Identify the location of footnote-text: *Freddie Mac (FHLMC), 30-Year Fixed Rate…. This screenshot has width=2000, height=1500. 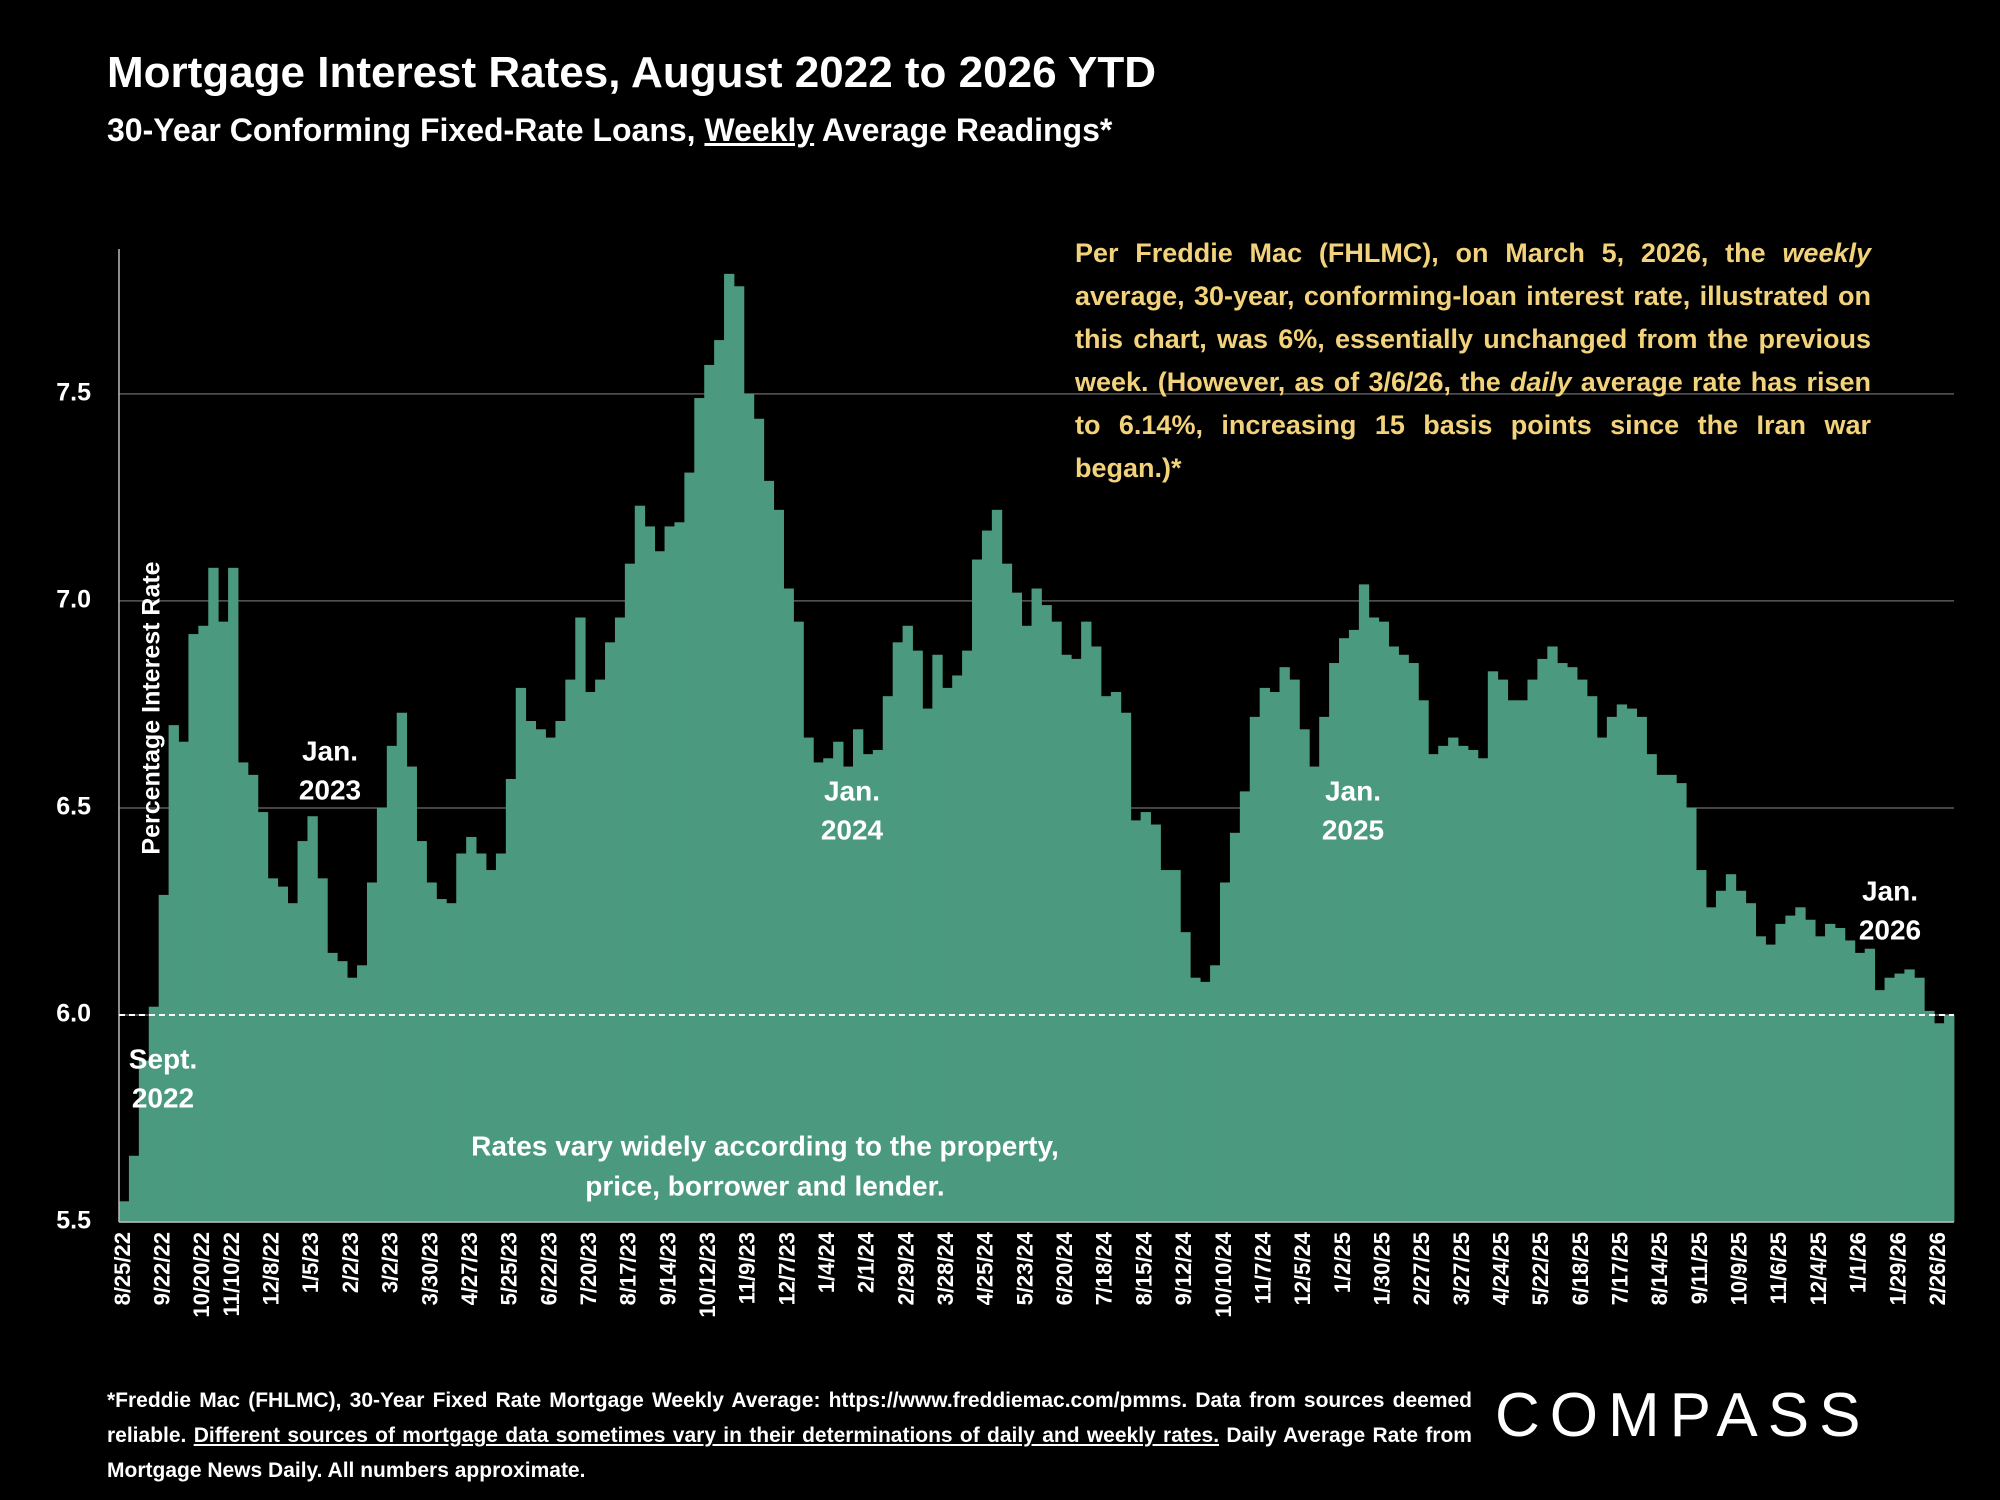
(789, 1418).